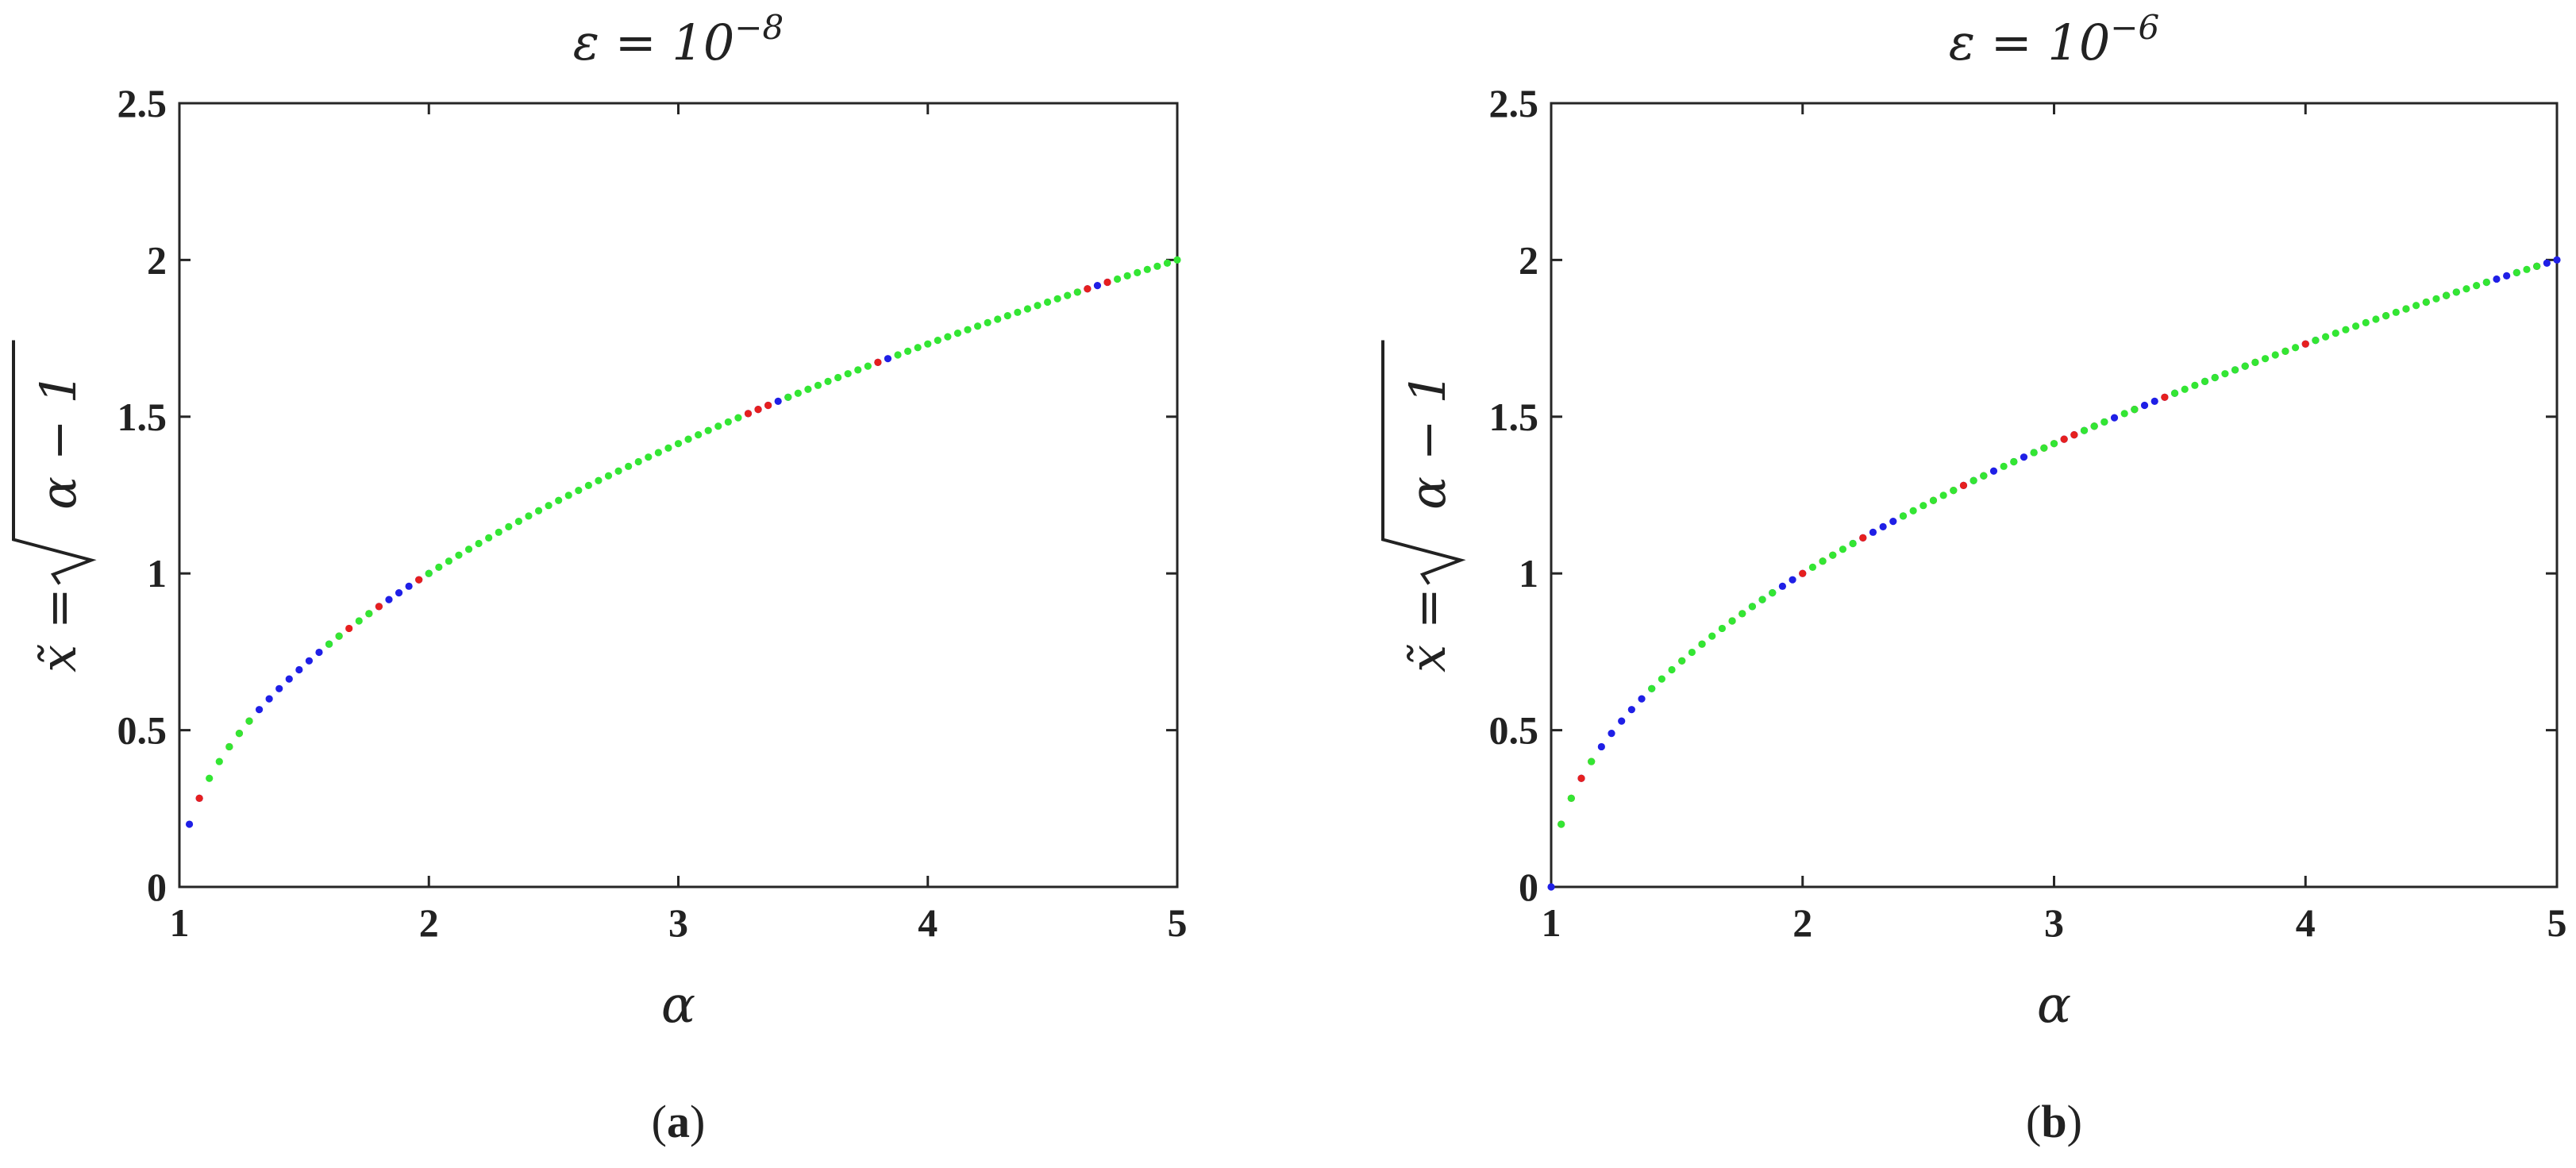  I want to click on y-tick-label: 0.5, so click(142, 730).